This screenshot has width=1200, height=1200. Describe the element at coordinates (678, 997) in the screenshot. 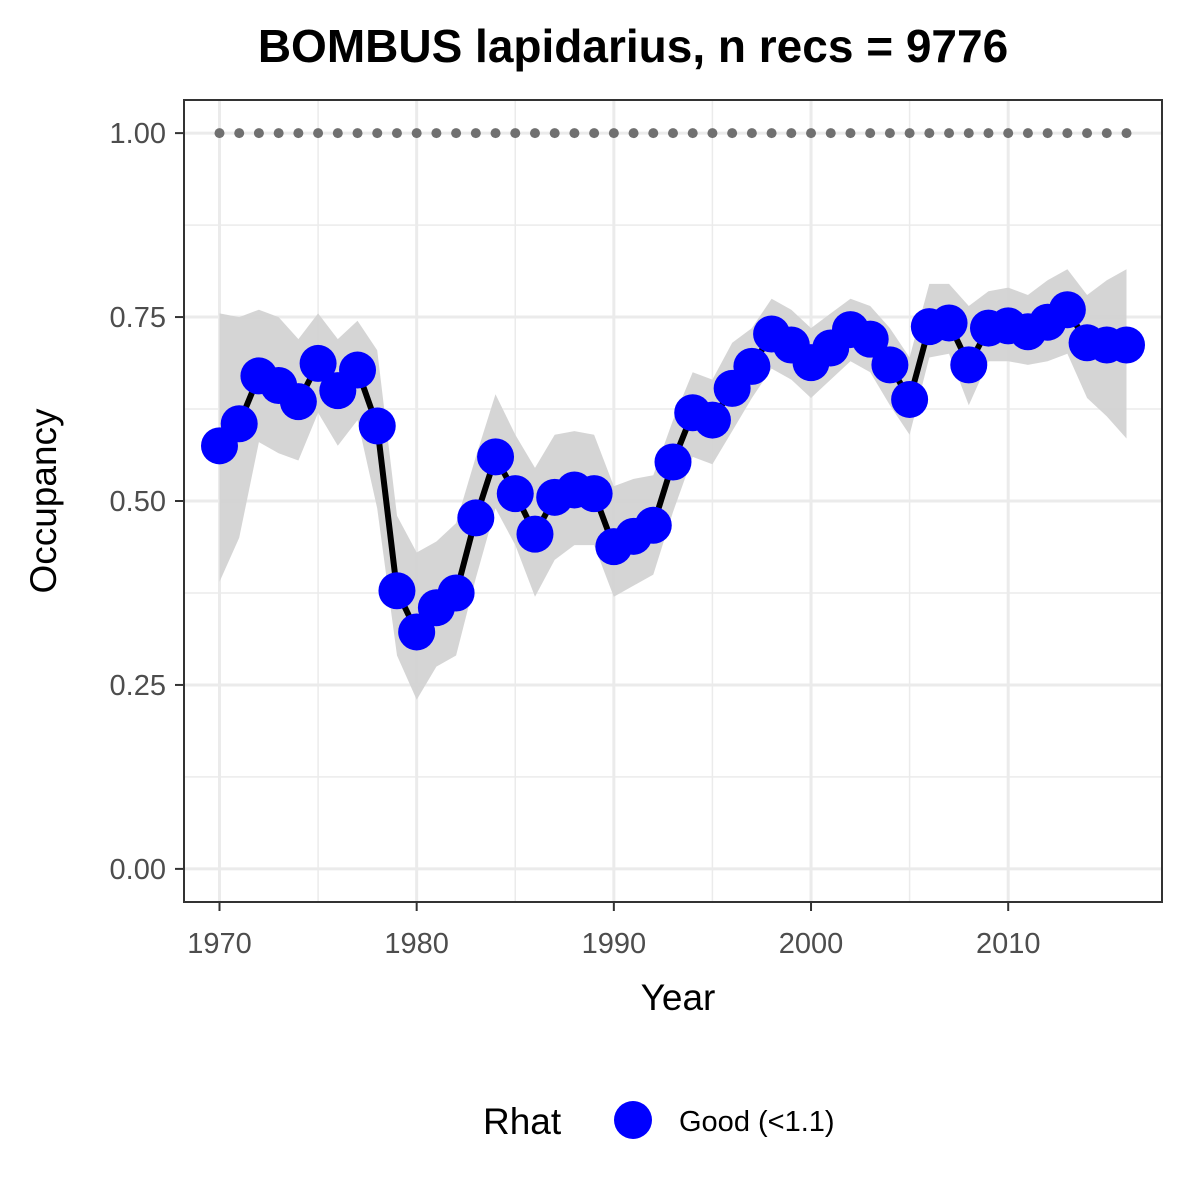

I see `x-axis-title: Year` at that location.